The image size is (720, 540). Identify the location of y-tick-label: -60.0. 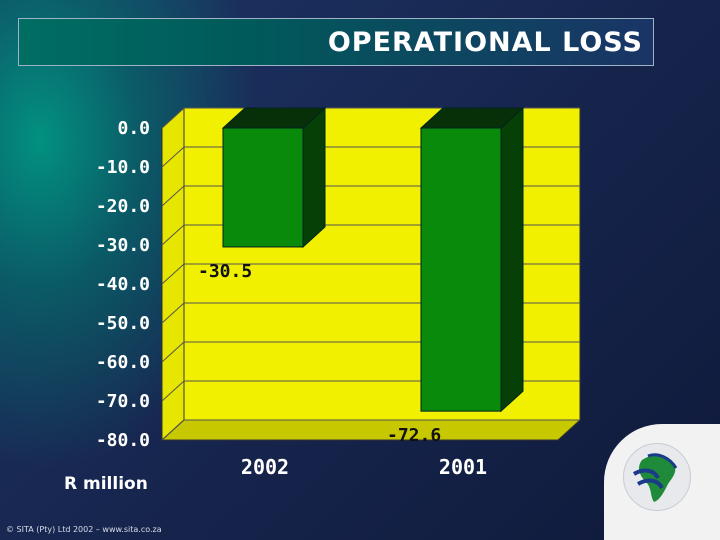
(123, 362).